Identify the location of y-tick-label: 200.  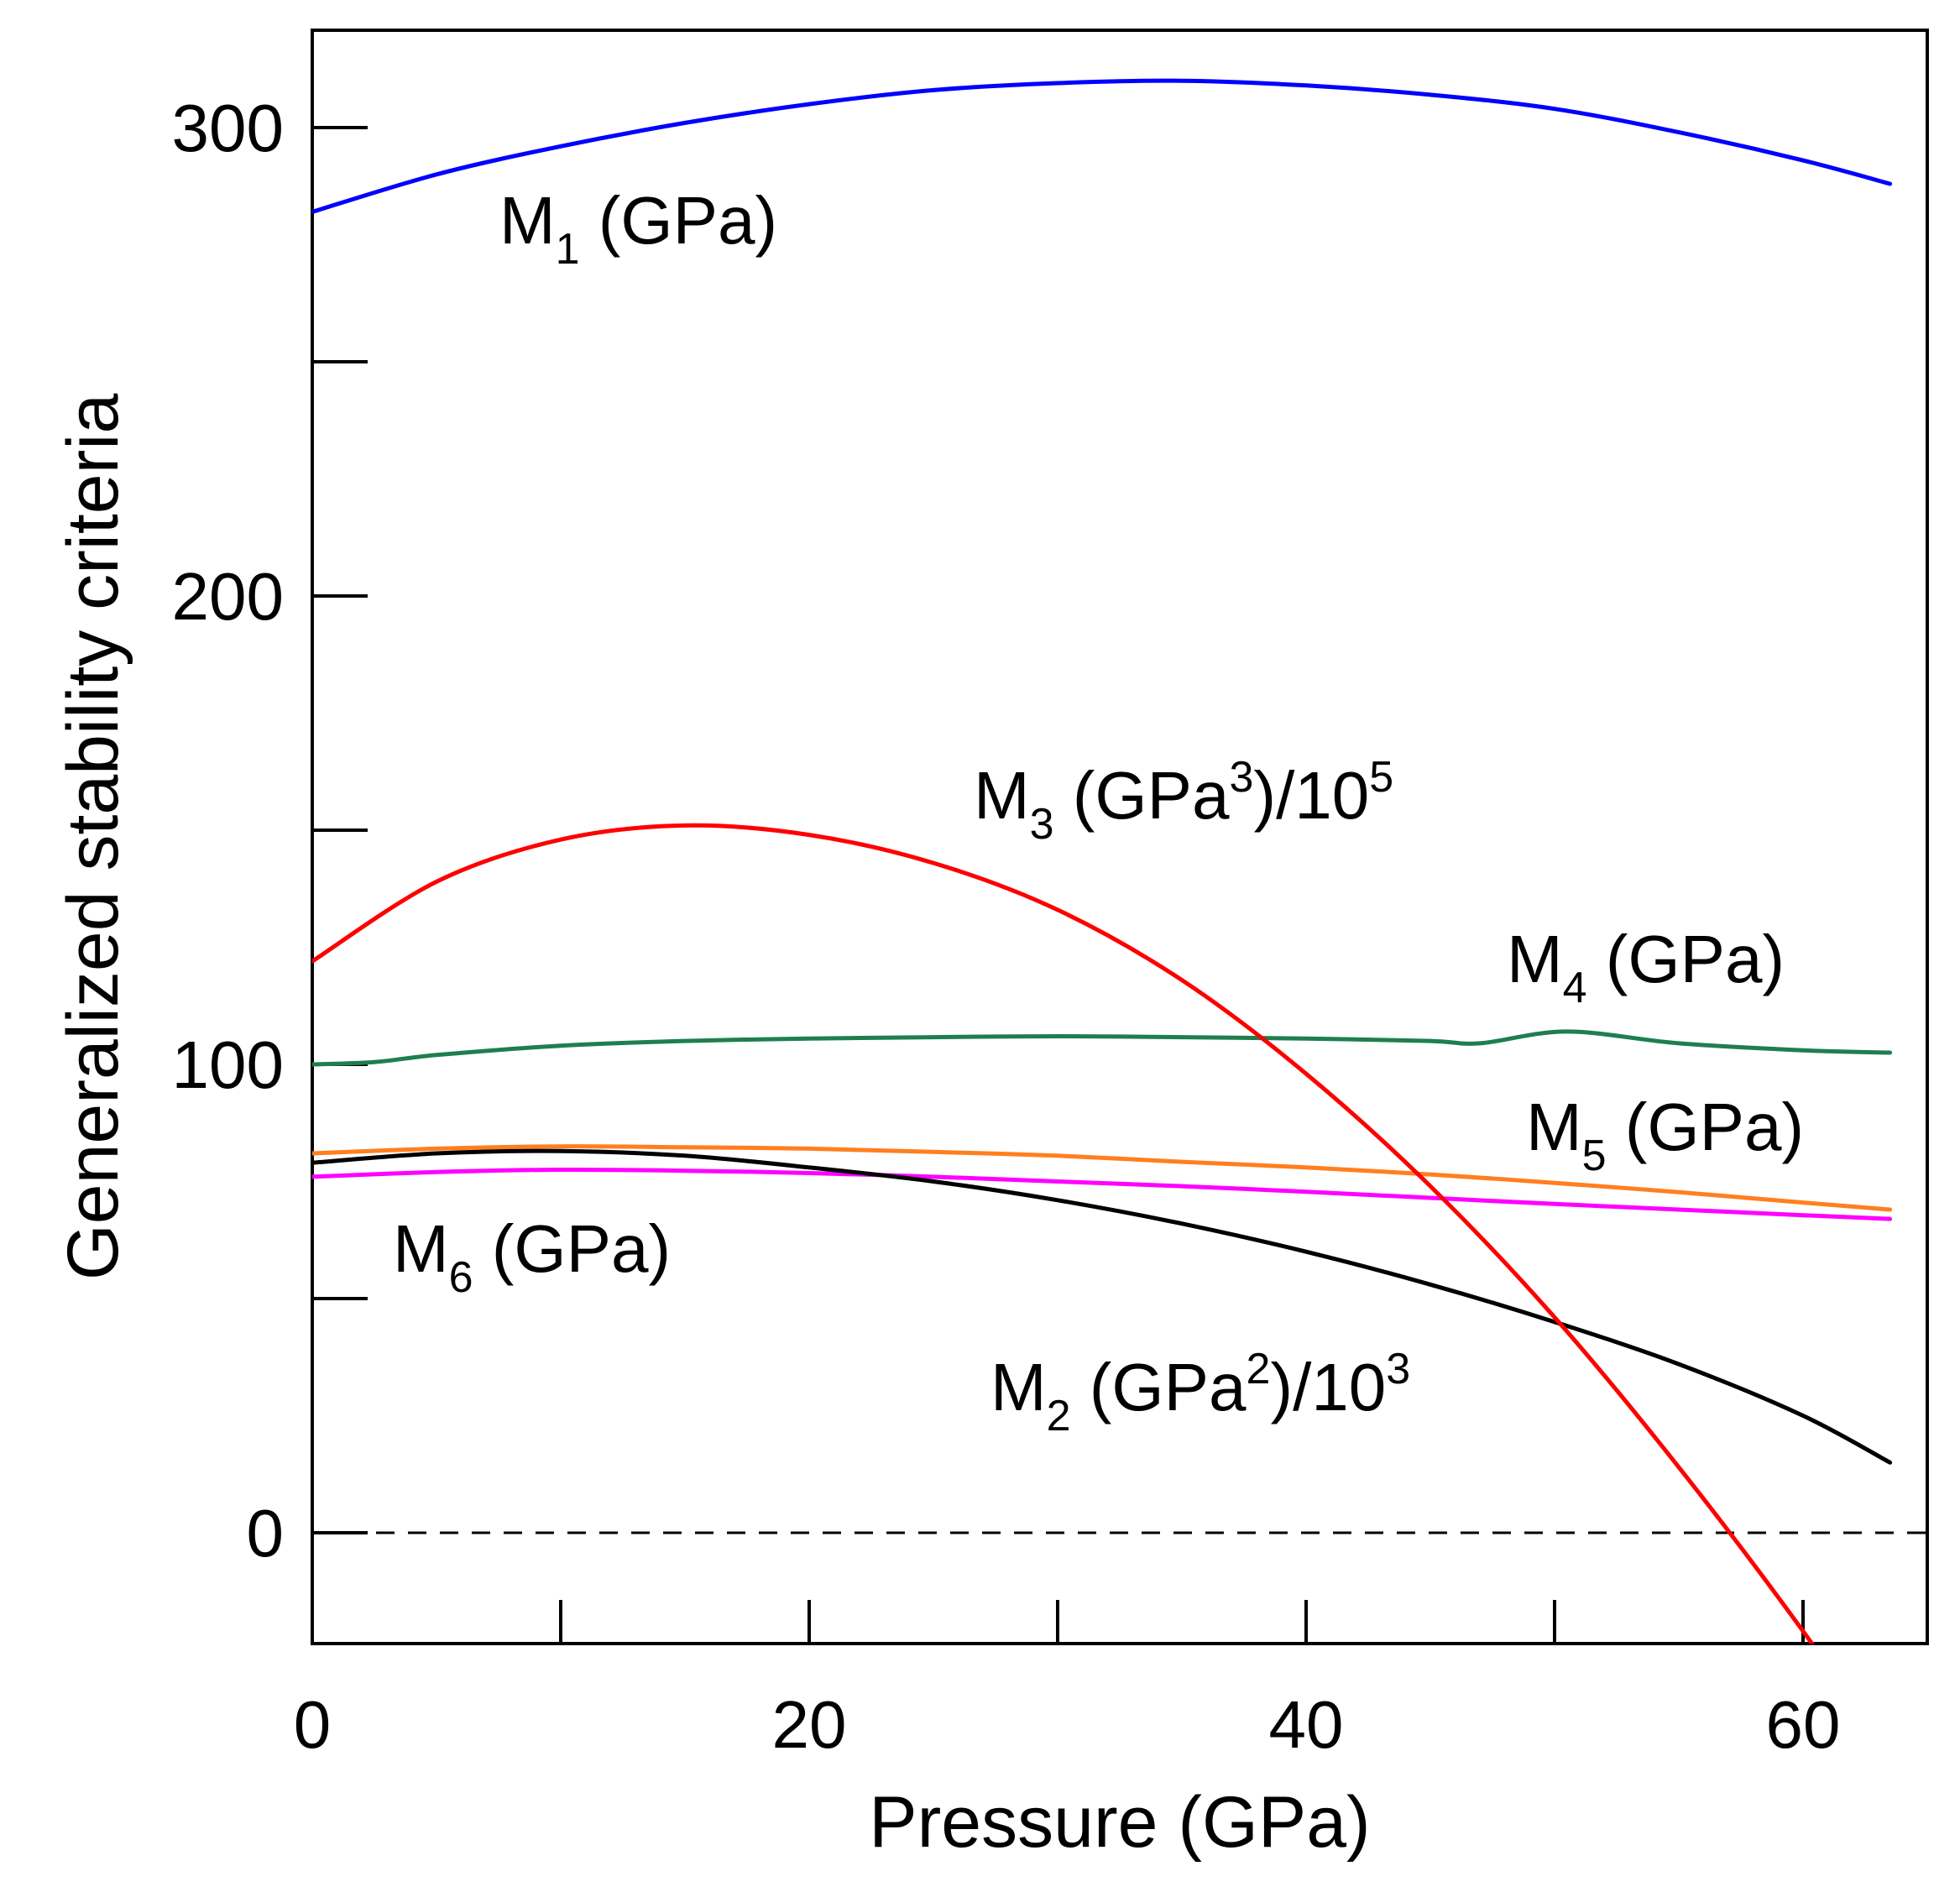
(228, 596).